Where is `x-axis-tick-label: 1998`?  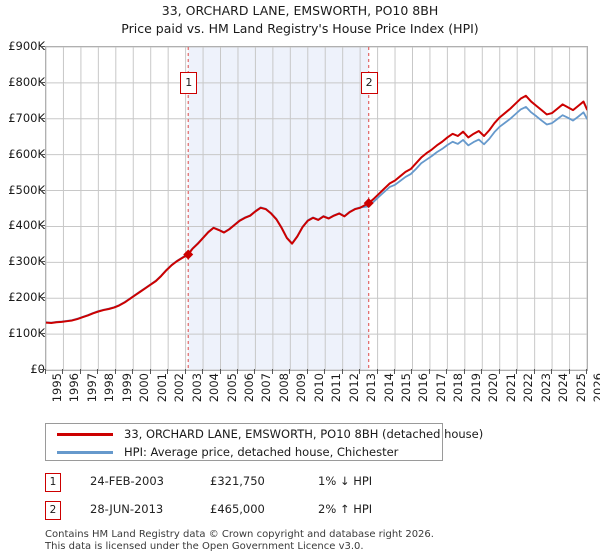 x-axis-tick-label: 1998 is located at coordinates (109, 388).